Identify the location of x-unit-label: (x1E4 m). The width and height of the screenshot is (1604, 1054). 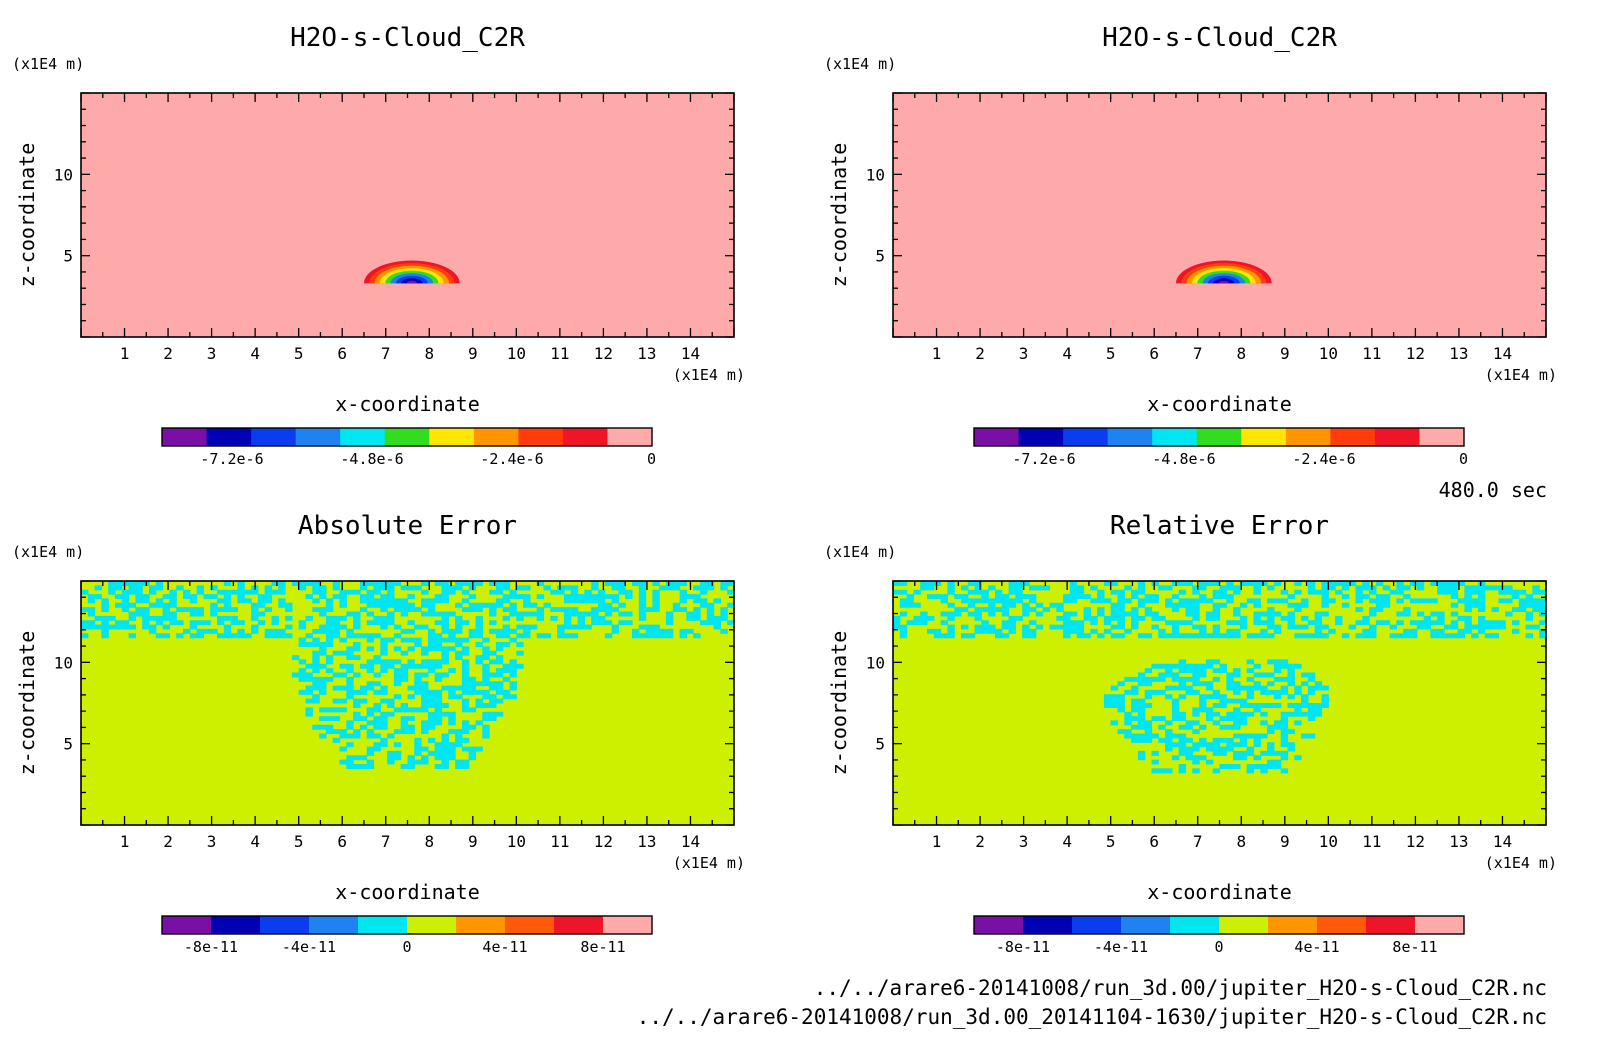
(709, 863).